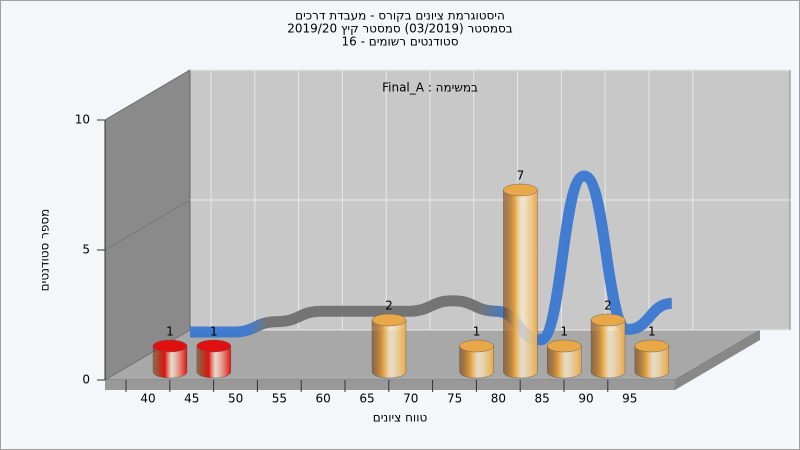 Image resolution: width=800 pixels, height=450 pixels. What do you see at coordinates (235, 399) in the screenshot?
I see `x-tick-label: 50` at bounding box center [235, 399].